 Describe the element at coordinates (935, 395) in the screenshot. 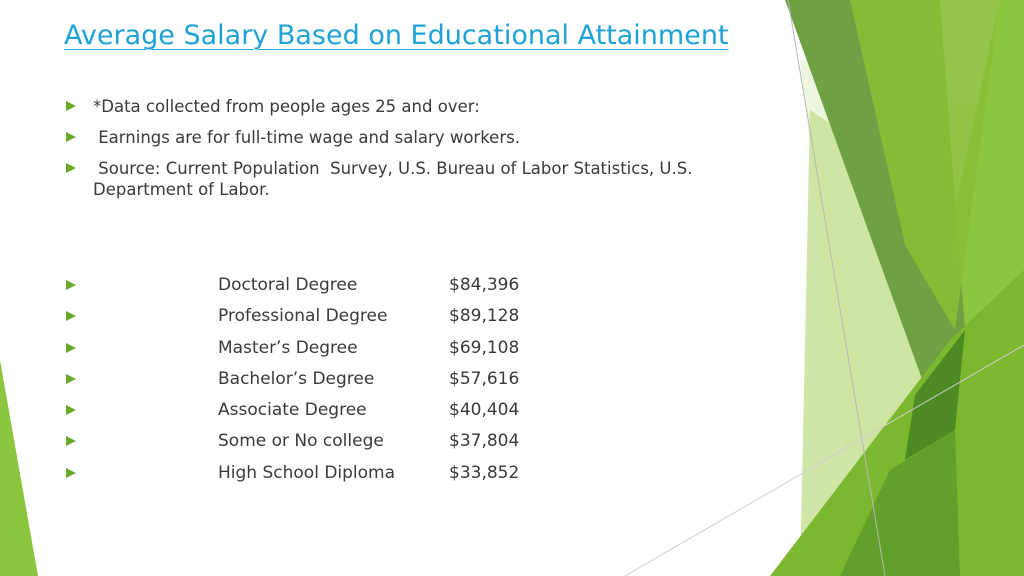

I see `deep-accent-shape` at that location.